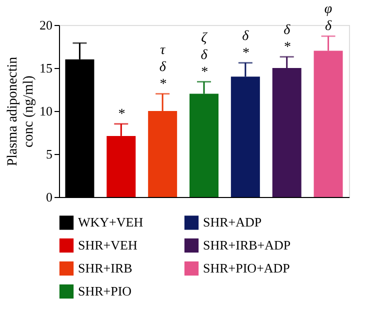 The height and width of the screenshot is (327, 373). I want to click on y-tick-label: 10, so click(46, 111).